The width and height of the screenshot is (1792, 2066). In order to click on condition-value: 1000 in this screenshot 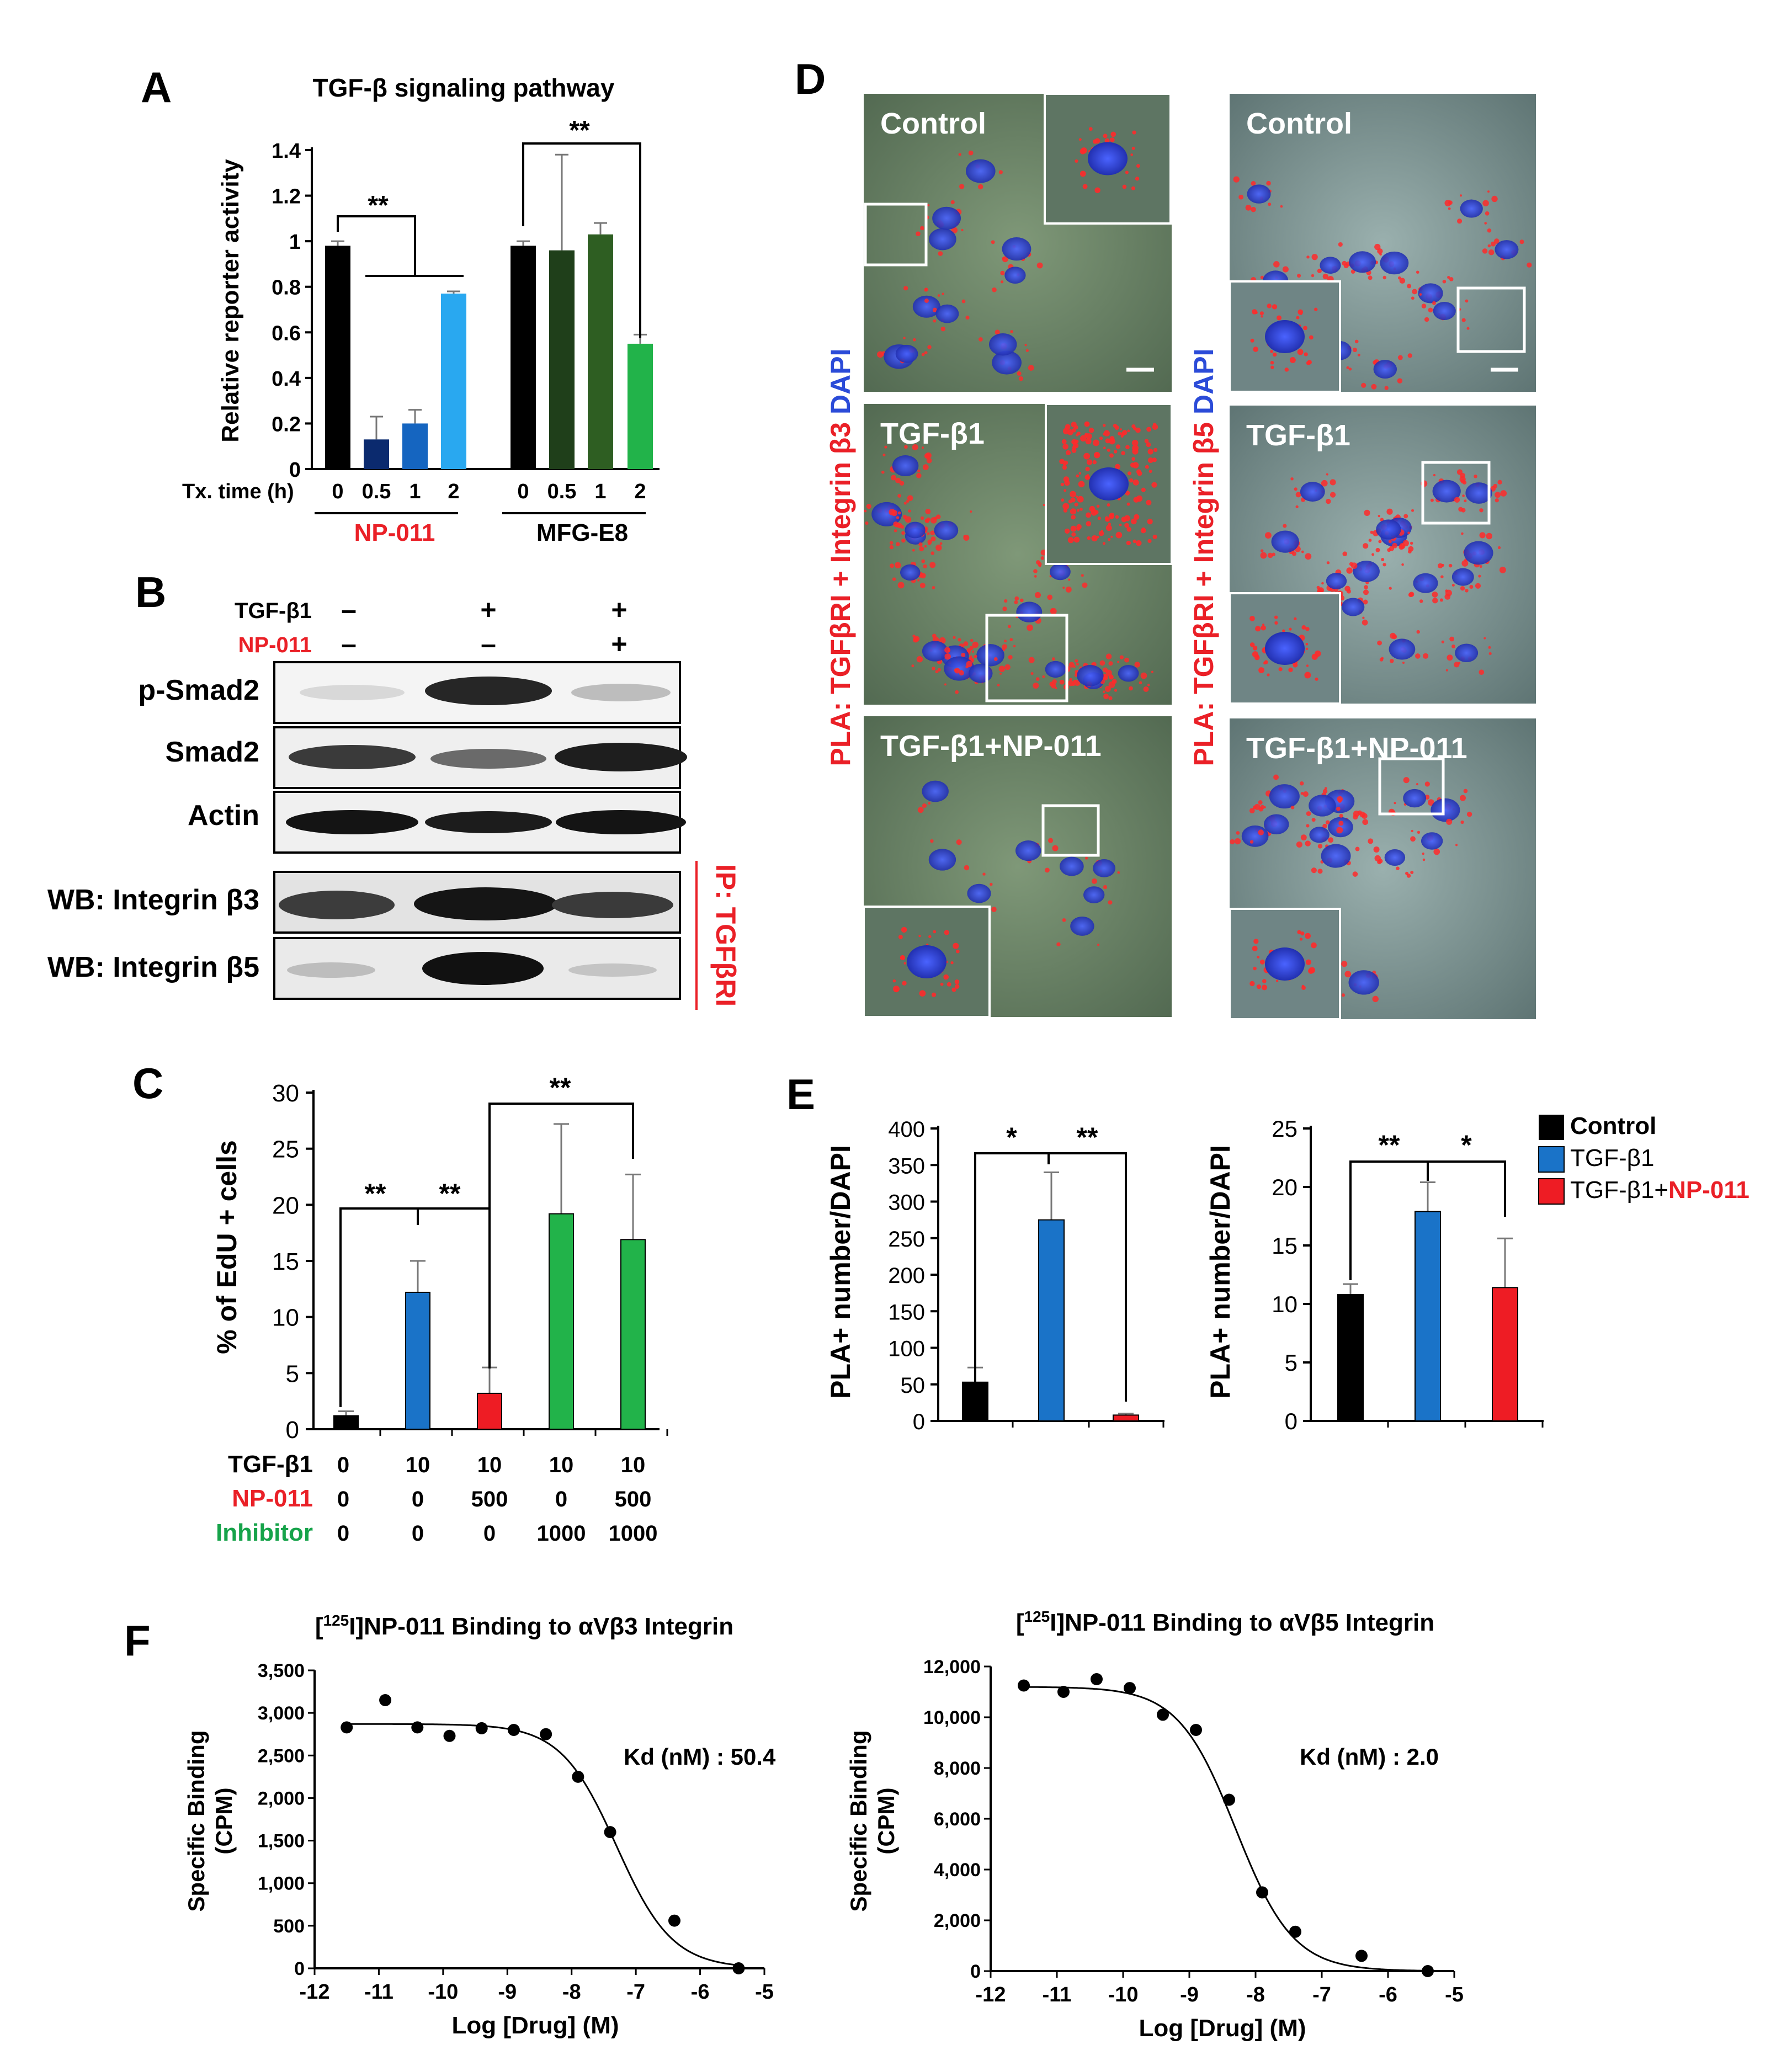, I will do `click(633, 1533)`.